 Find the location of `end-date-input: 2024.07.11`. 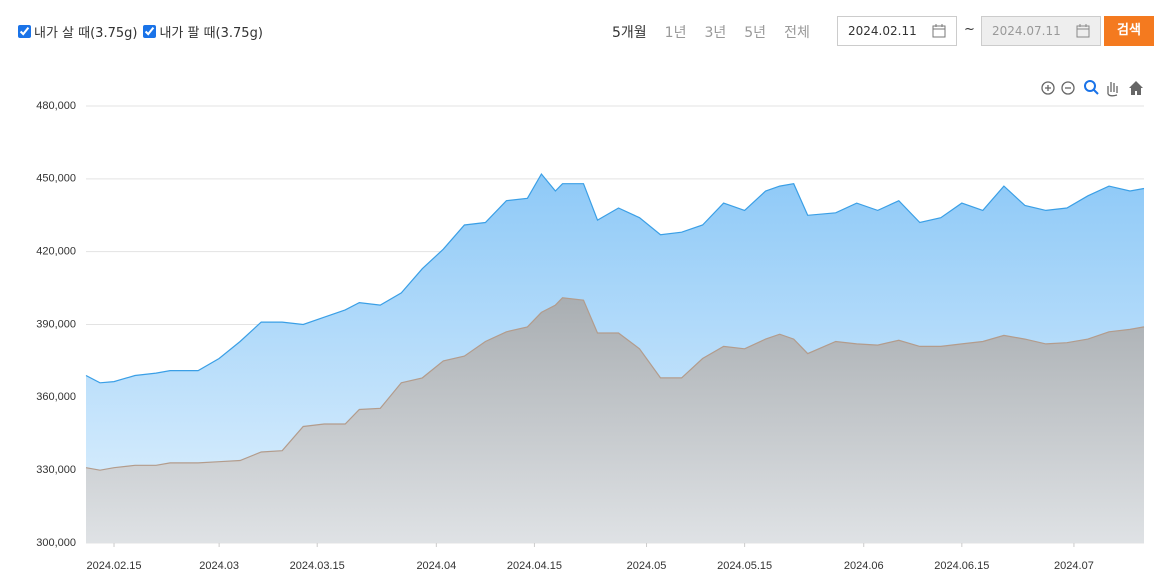

end-date-input: 2024.07.11 is located at coordinates (1041, 31).